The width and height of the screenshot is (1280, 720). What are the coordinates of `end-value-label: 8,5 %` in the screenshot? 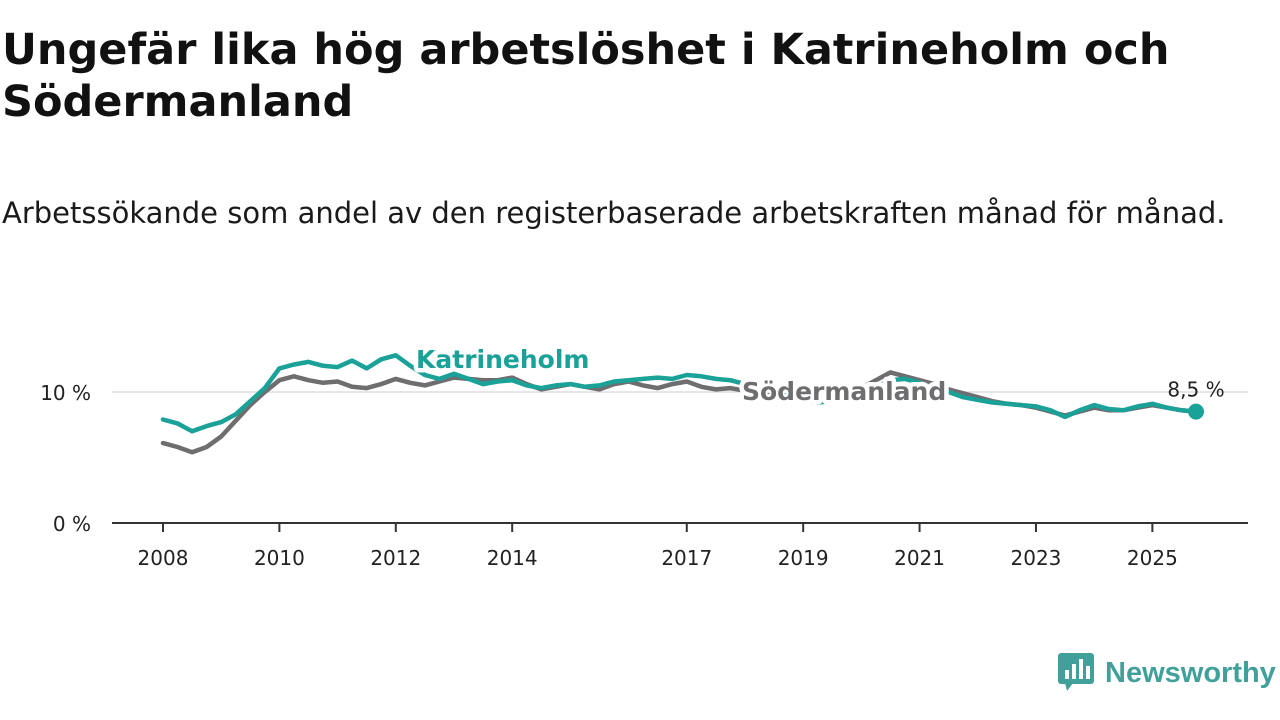 It's located at (1195, 390).